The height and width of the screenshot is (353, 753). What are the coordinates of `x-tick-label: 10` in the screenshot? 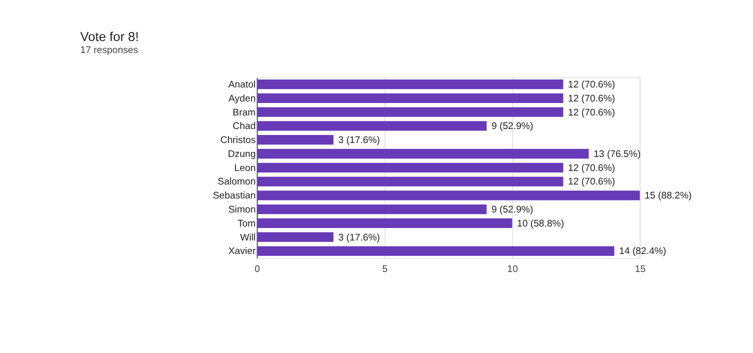 It's located at (512, 269).